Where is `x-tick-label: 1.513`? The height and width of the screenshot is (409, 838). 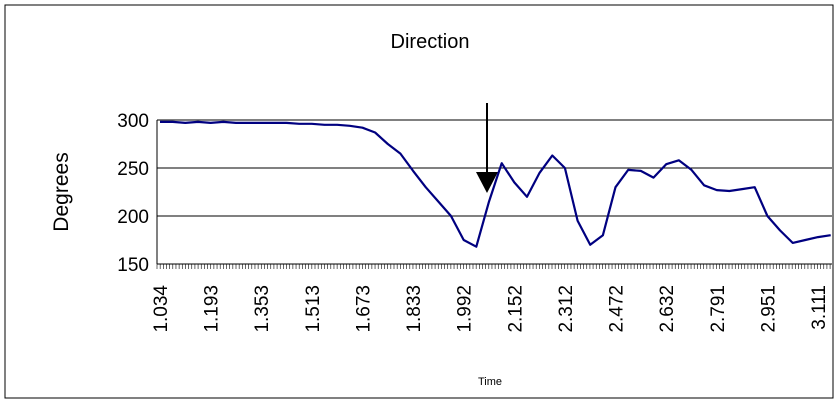
x-tick-label: 1.513 is located at coordinates (313, 309).